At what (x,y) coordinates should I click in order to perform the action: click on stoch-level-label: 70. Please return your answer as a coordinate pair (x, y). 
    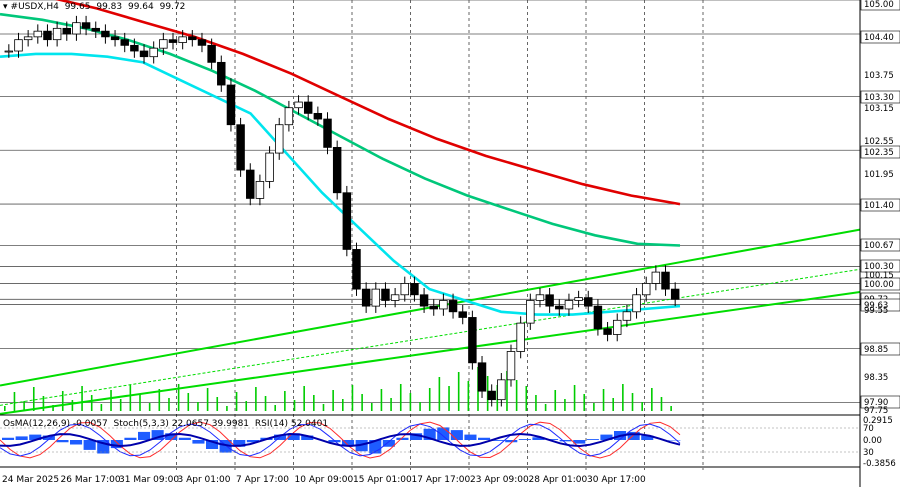
    Looking at the image, I should click on (868, 429).